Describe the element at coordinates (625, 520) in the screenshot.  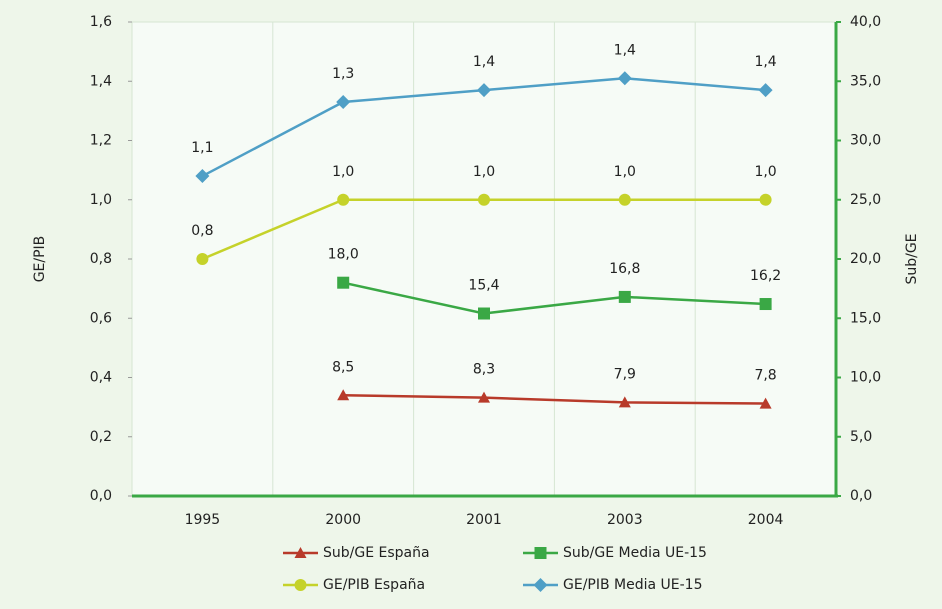
I see `x-tick-label: 2003` at that location.